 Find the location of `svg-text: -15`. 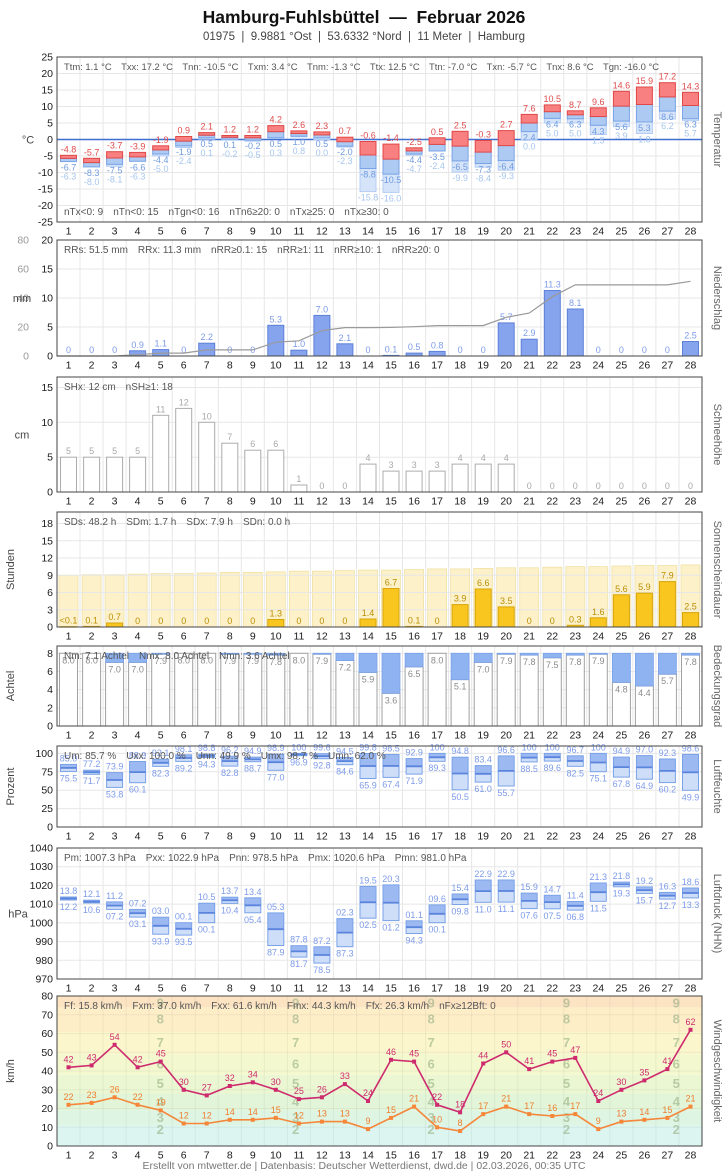

svg-text: -15 is located at coordinates (45, 190).